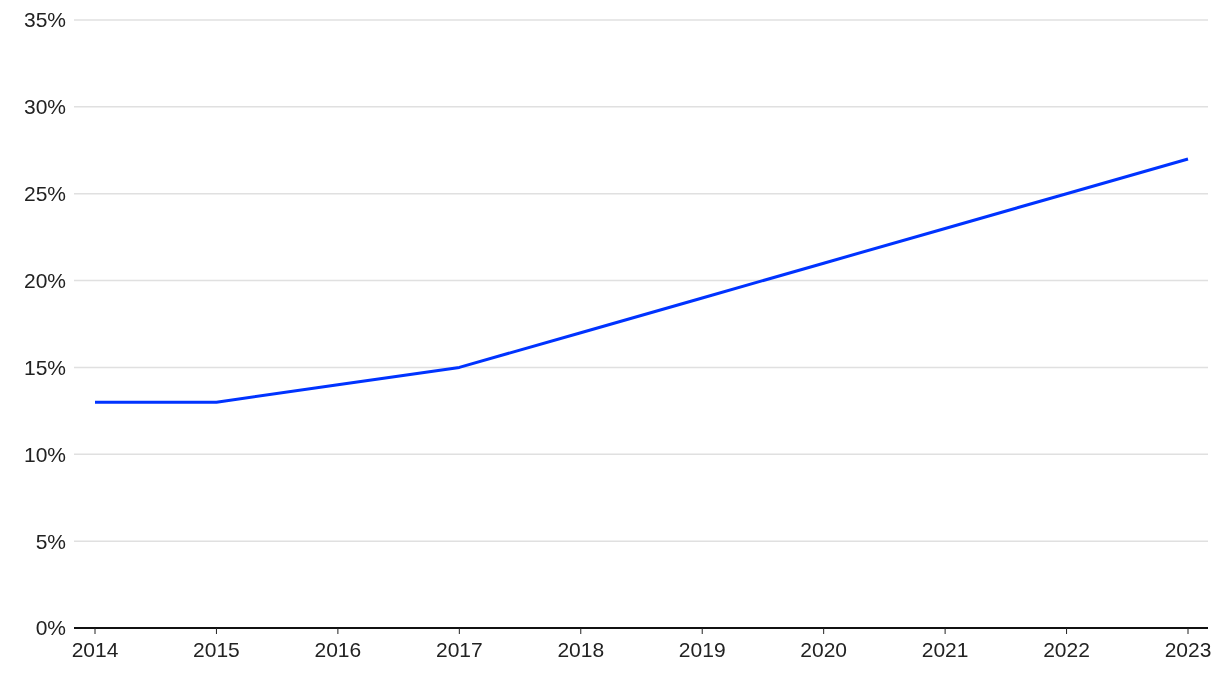 Image resolution: width=1220 pixels, height=680 pixels. What do you see at coordinates (95, 649) in the screenshot?
I see `x-tick-label: 2014` at bounding box center [95, 649].